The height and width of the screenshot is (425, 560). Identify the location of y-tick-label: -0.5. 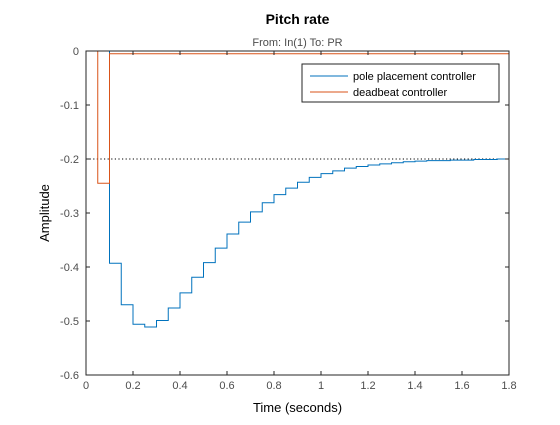
(69, 322).